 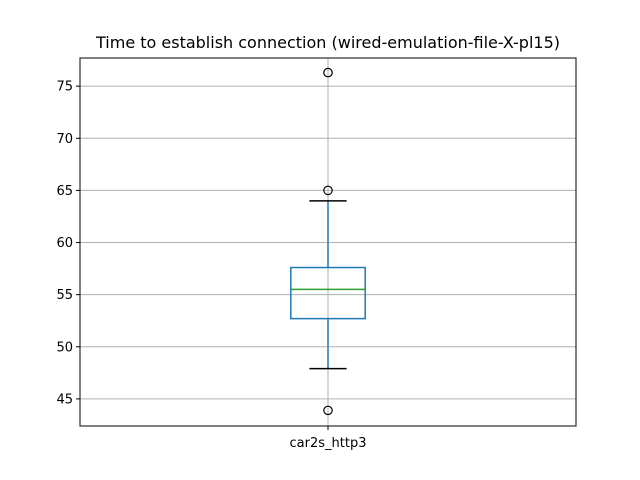 I want to click on y-tick-label: 75, so click(x=64, y=87).